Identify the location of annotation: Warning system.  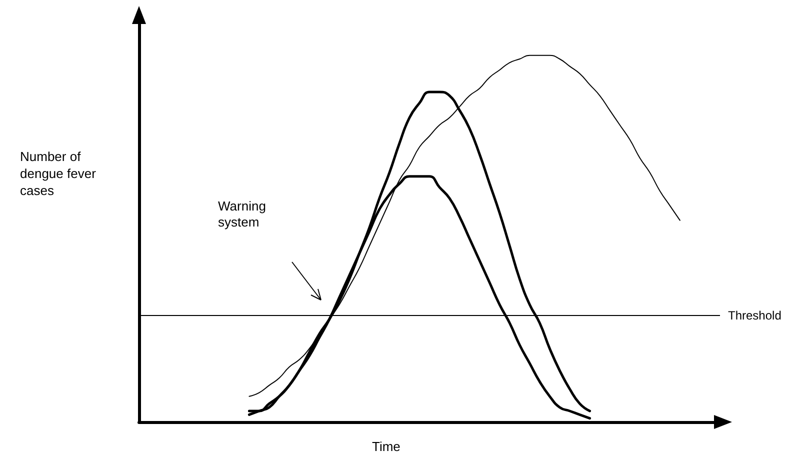
(244, 214).